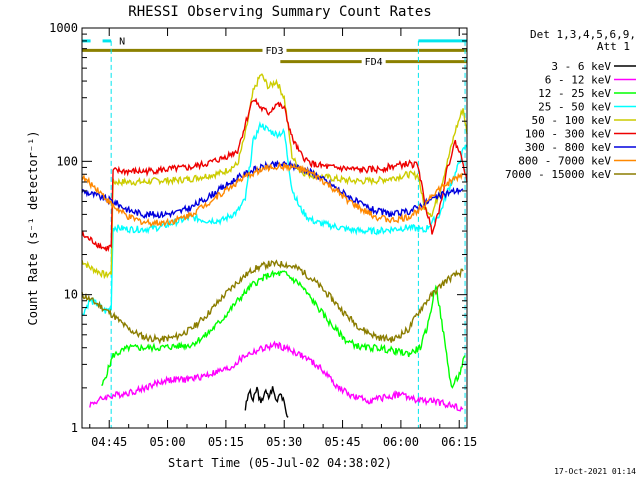 The height and width of the screenshot is (484, 640). What do you see at coordinates (122, 41) in the screenshot?
I see `band-label-n: N` at bounding box center [122, 41].